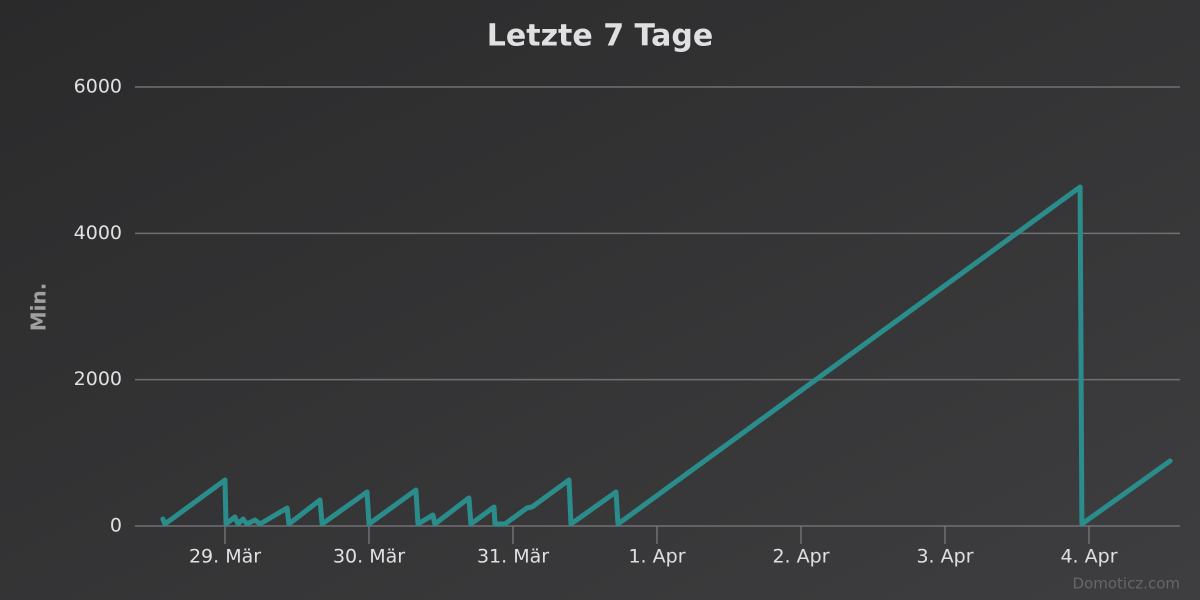 Image resolution: width=1200 pixels, height=600 pixels. Describe the element at coordinates (800, 557) in the screenshot. I see `x-tick-label: 2. Apr` at that location.